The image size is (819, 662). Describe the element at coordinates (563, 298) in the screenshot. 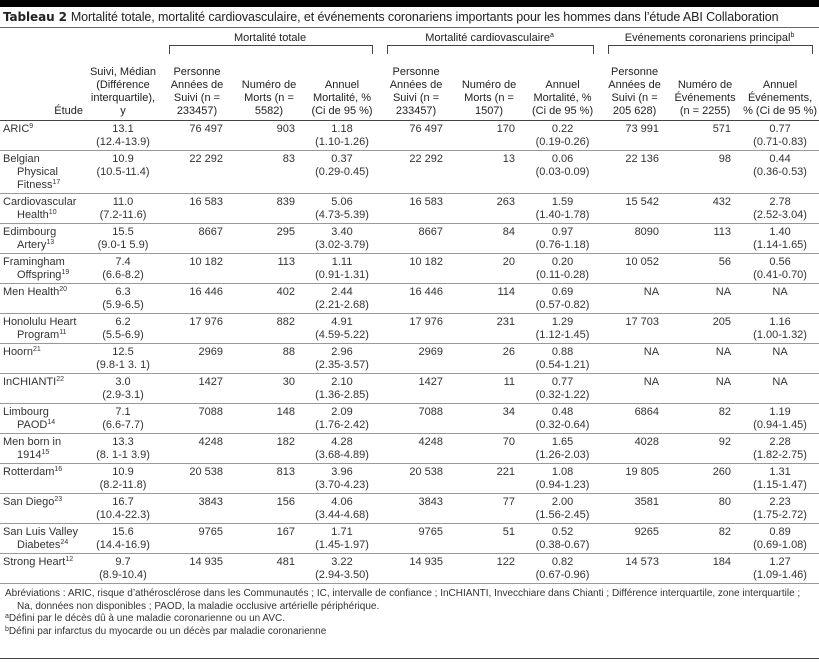

I see `table-cell: 0.69 (0.57-0.82)` at that location.